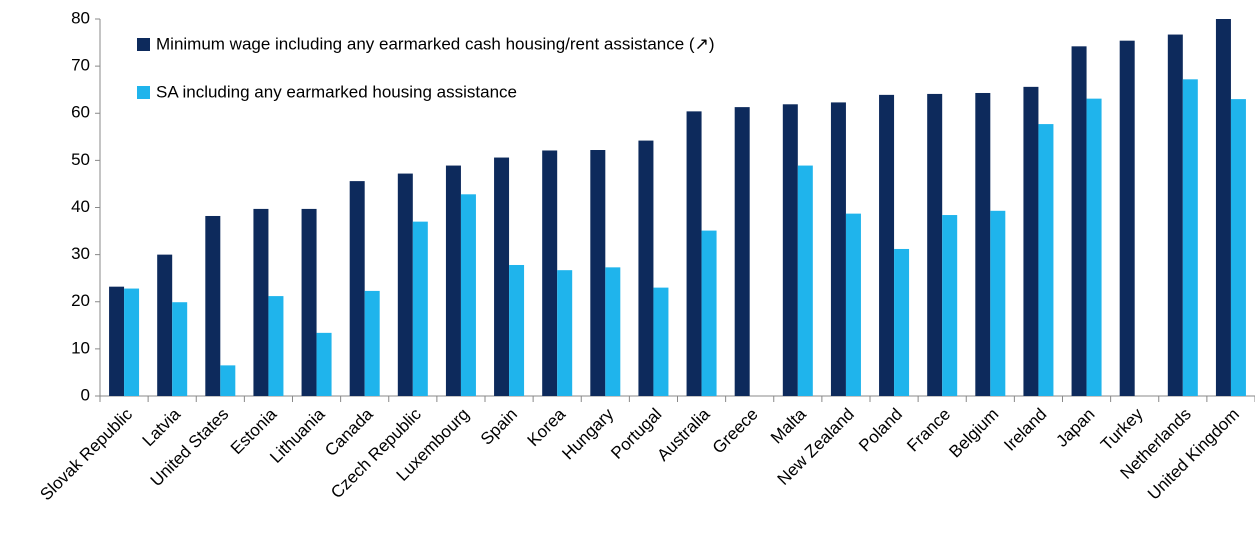 The width and height of the screenshot is (1255, 549). Describe the element at coordinates (80, 65) in the screenshot. I see `y-tick-label: 70` at that location.